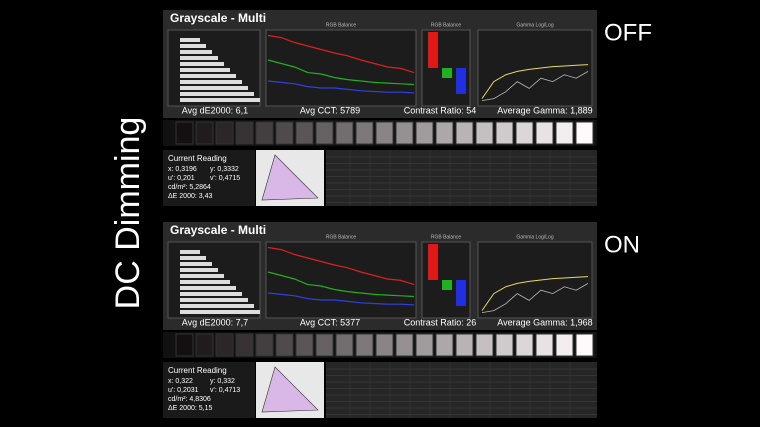  Describe the element at coordinates (183, 390) in the screenshot. I see `reading-value: u': 0,2031` at that location.